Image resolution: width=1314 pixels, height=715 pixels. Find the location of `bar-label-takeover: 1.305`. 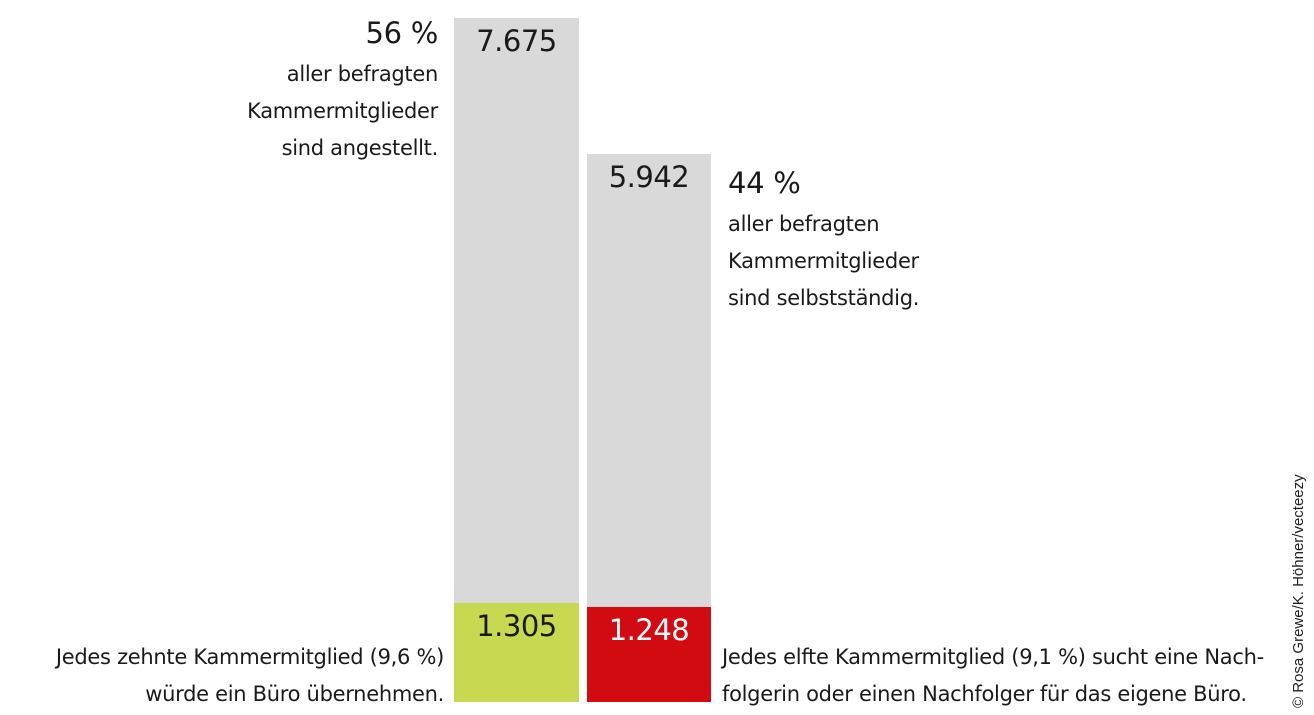

bar-label-takeover: 1.305 is located at coordinates (516, 625).